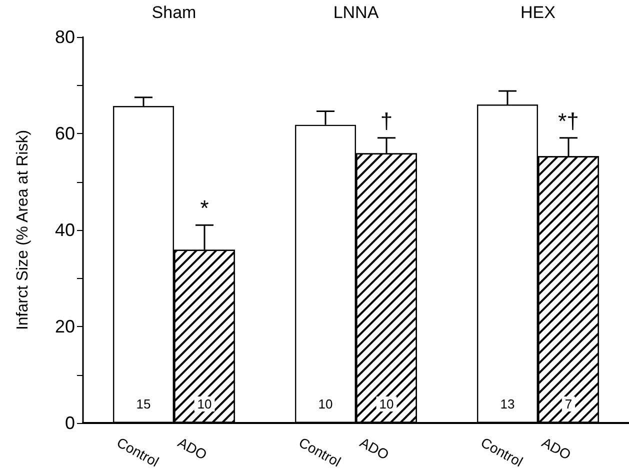 This screenshot has height=476, width=629. Describe the element at coordinates (356, 12) in the screenshot. I see `x-tick-label: LNNA` at that location.